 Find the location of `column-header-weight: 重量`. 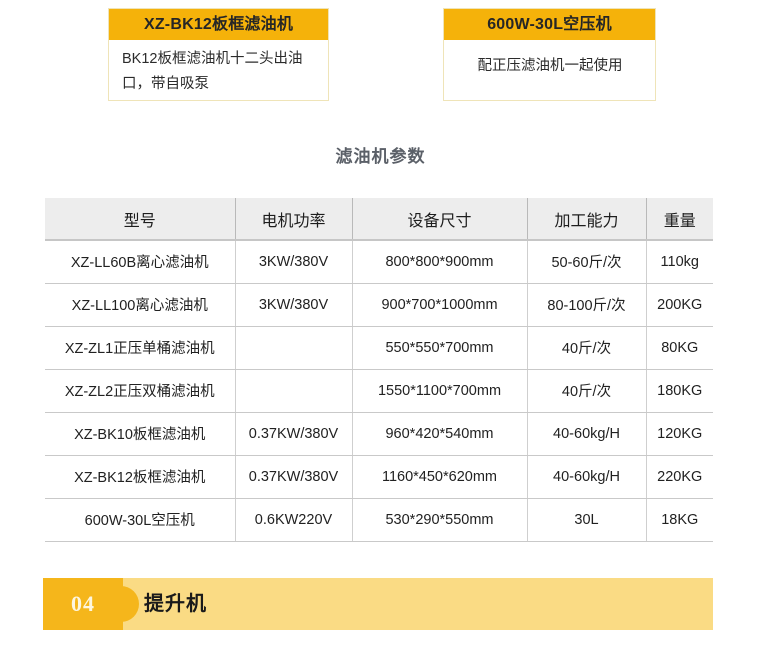

column-header-weight: 重量 is located at coordinates (679, 219).